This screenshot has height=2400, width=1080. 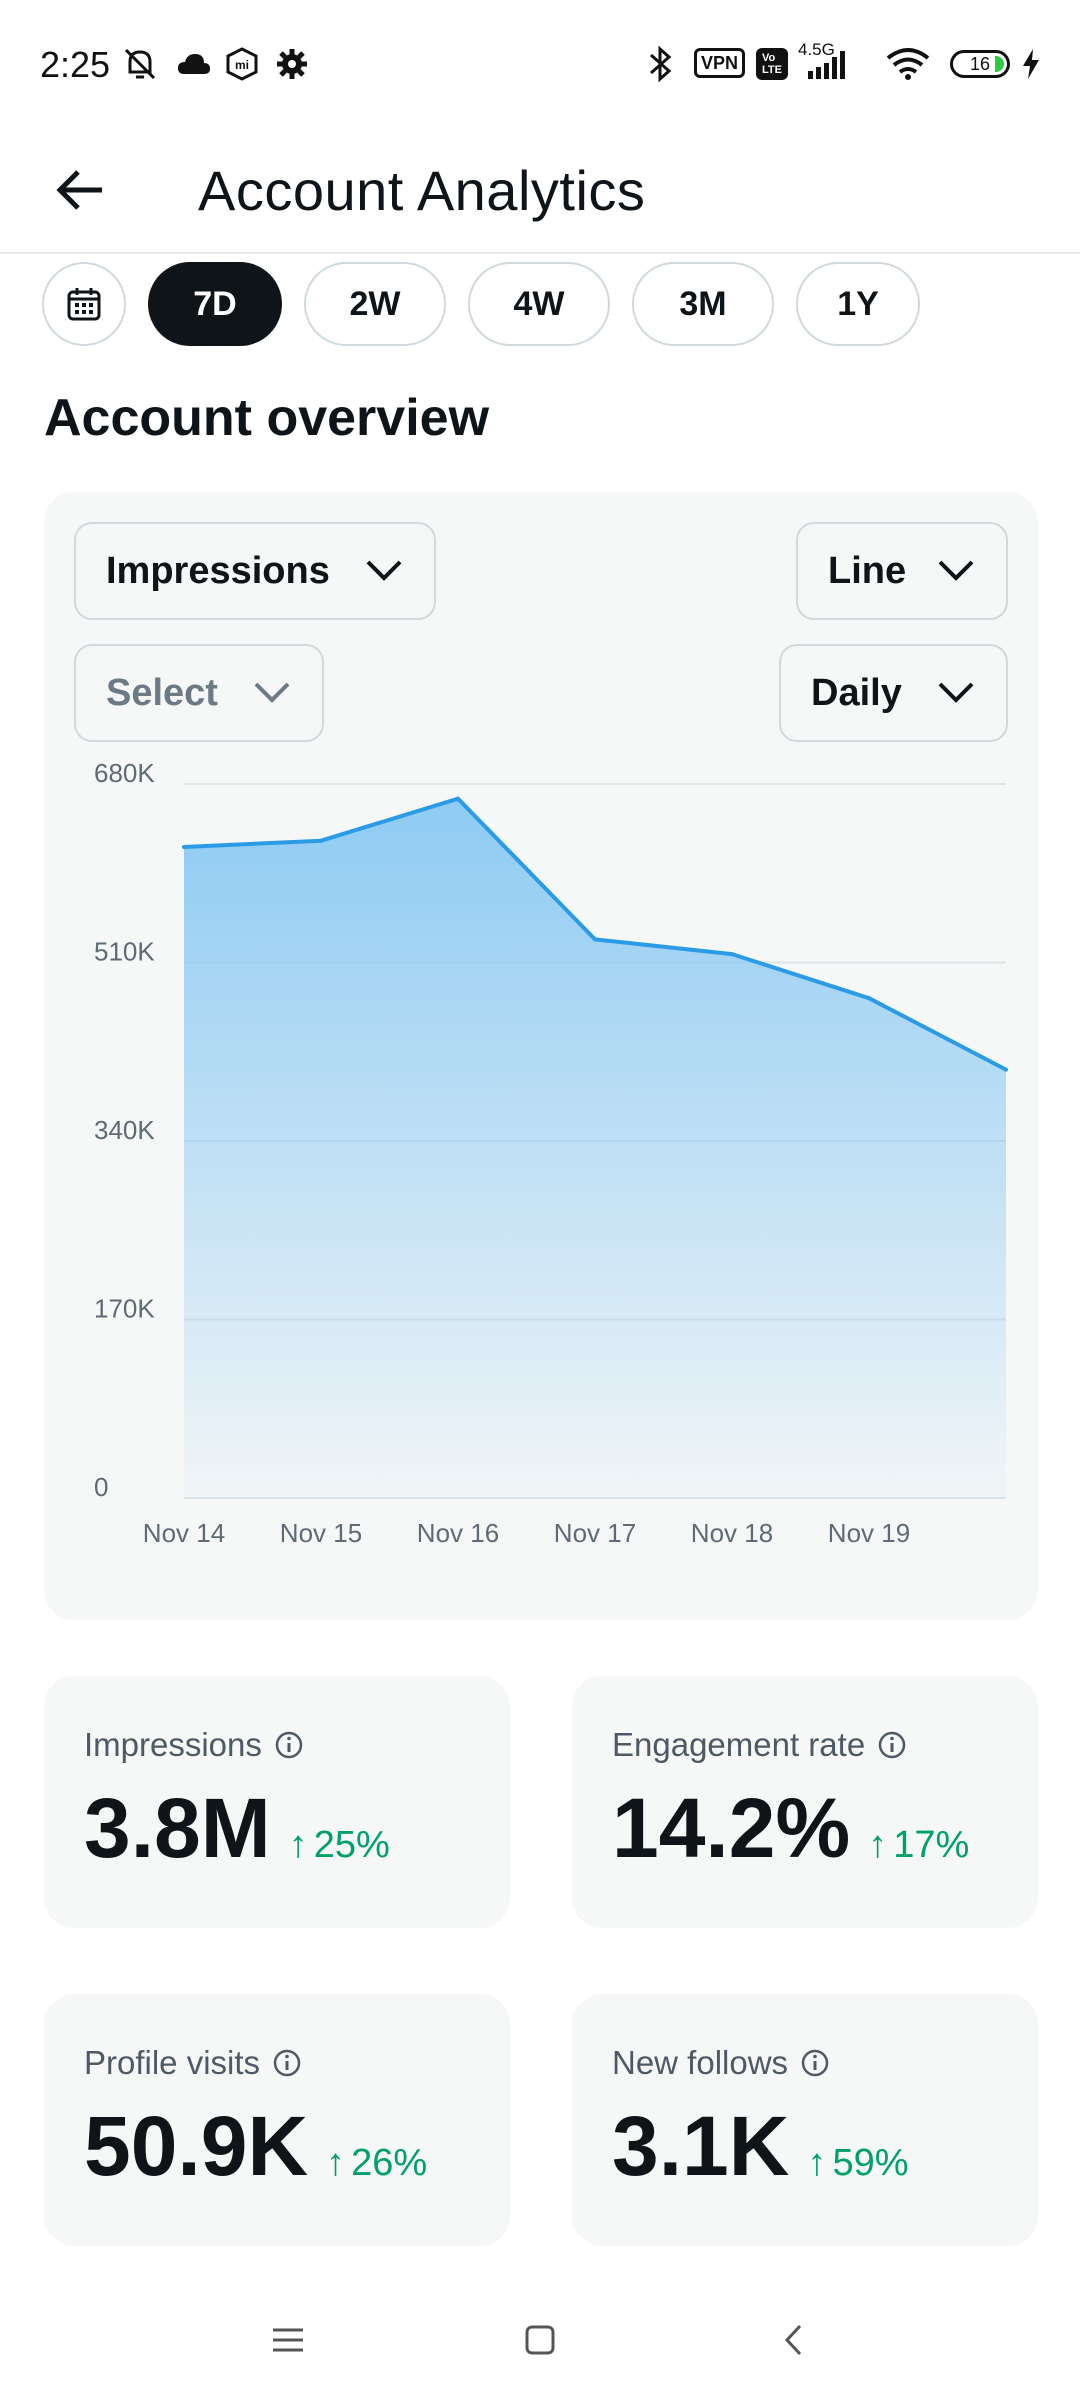 I want to click on stat-label-row: New follows, so click(x=721, y=2063).